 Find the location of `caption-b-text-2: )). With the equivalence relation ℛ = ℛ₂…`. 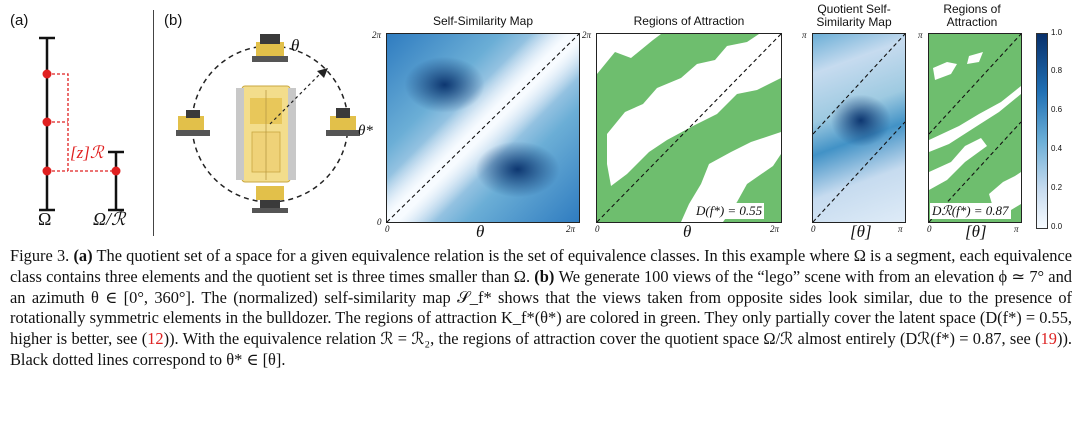

caption-b-text-2: )). With the equivalence relation ℛ = ℛ₂… is located at coordinates (602, 339).